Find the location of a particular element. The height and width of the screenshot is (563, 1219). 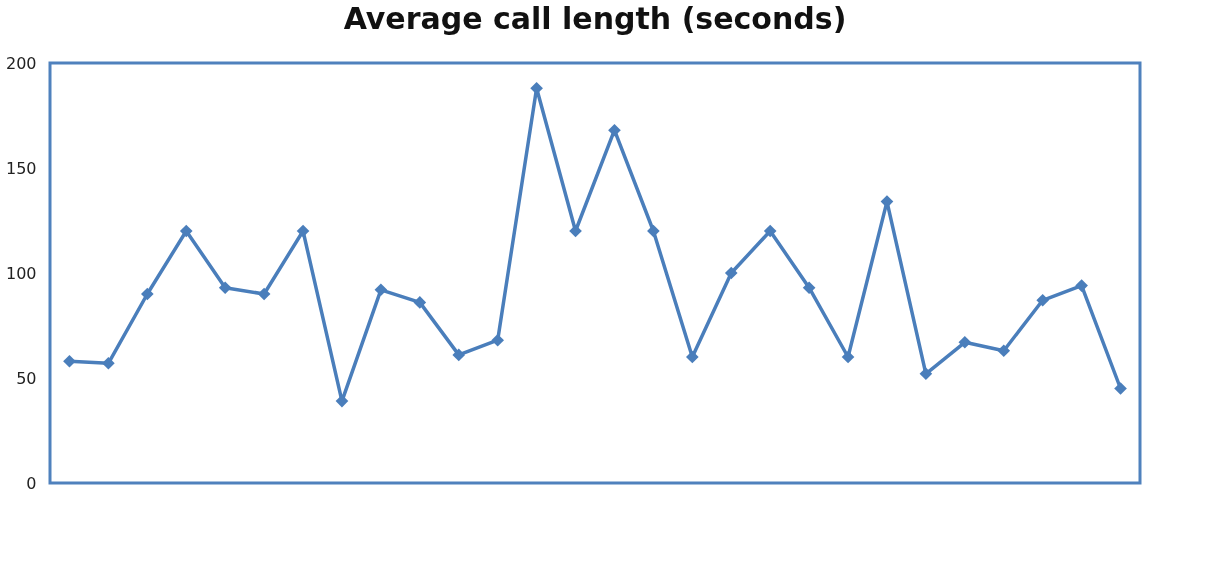

y-tick-label: 0 is located at coordinates (31, 483).